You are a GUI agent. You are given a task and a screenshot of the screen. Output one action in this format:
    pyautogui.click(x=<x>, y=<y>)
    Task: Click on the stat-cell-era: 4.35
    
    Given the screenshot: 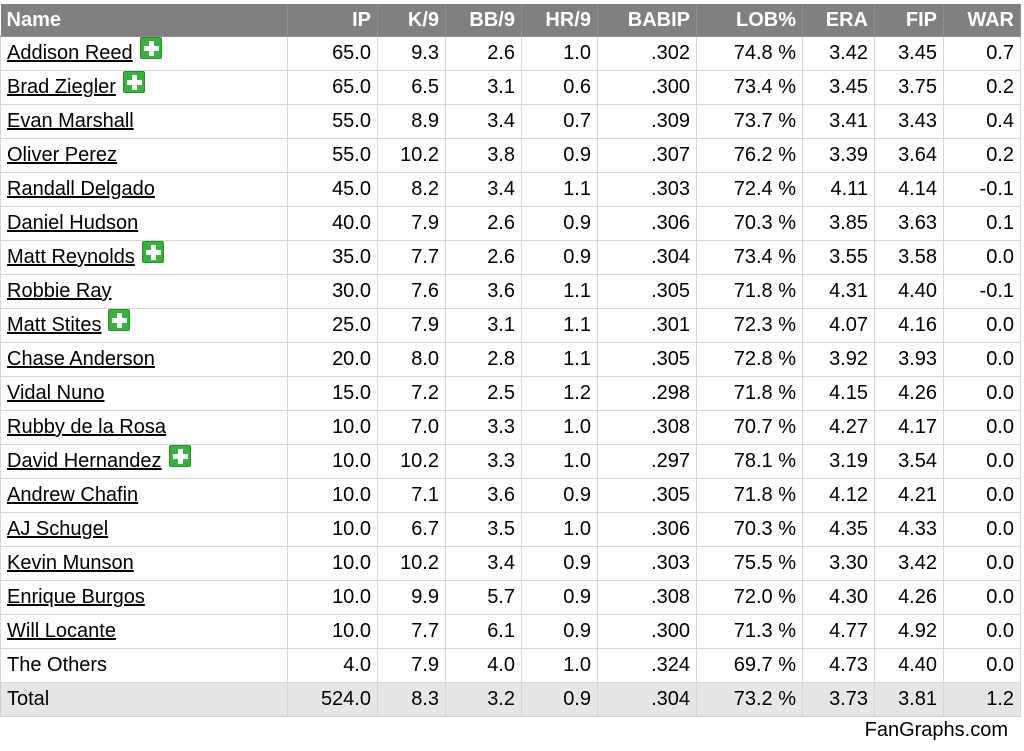 What is the action you would take?
    pyautogui.click(x=838, y=529)
    